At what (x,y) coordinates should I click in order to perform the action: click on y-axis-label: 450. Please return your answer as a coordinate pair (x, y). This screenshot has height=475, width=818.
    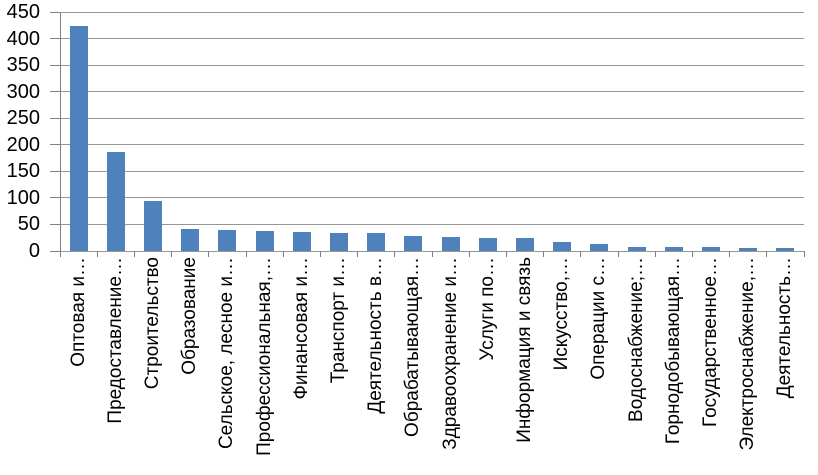
    Looking at the image, I should click on (23, 12).